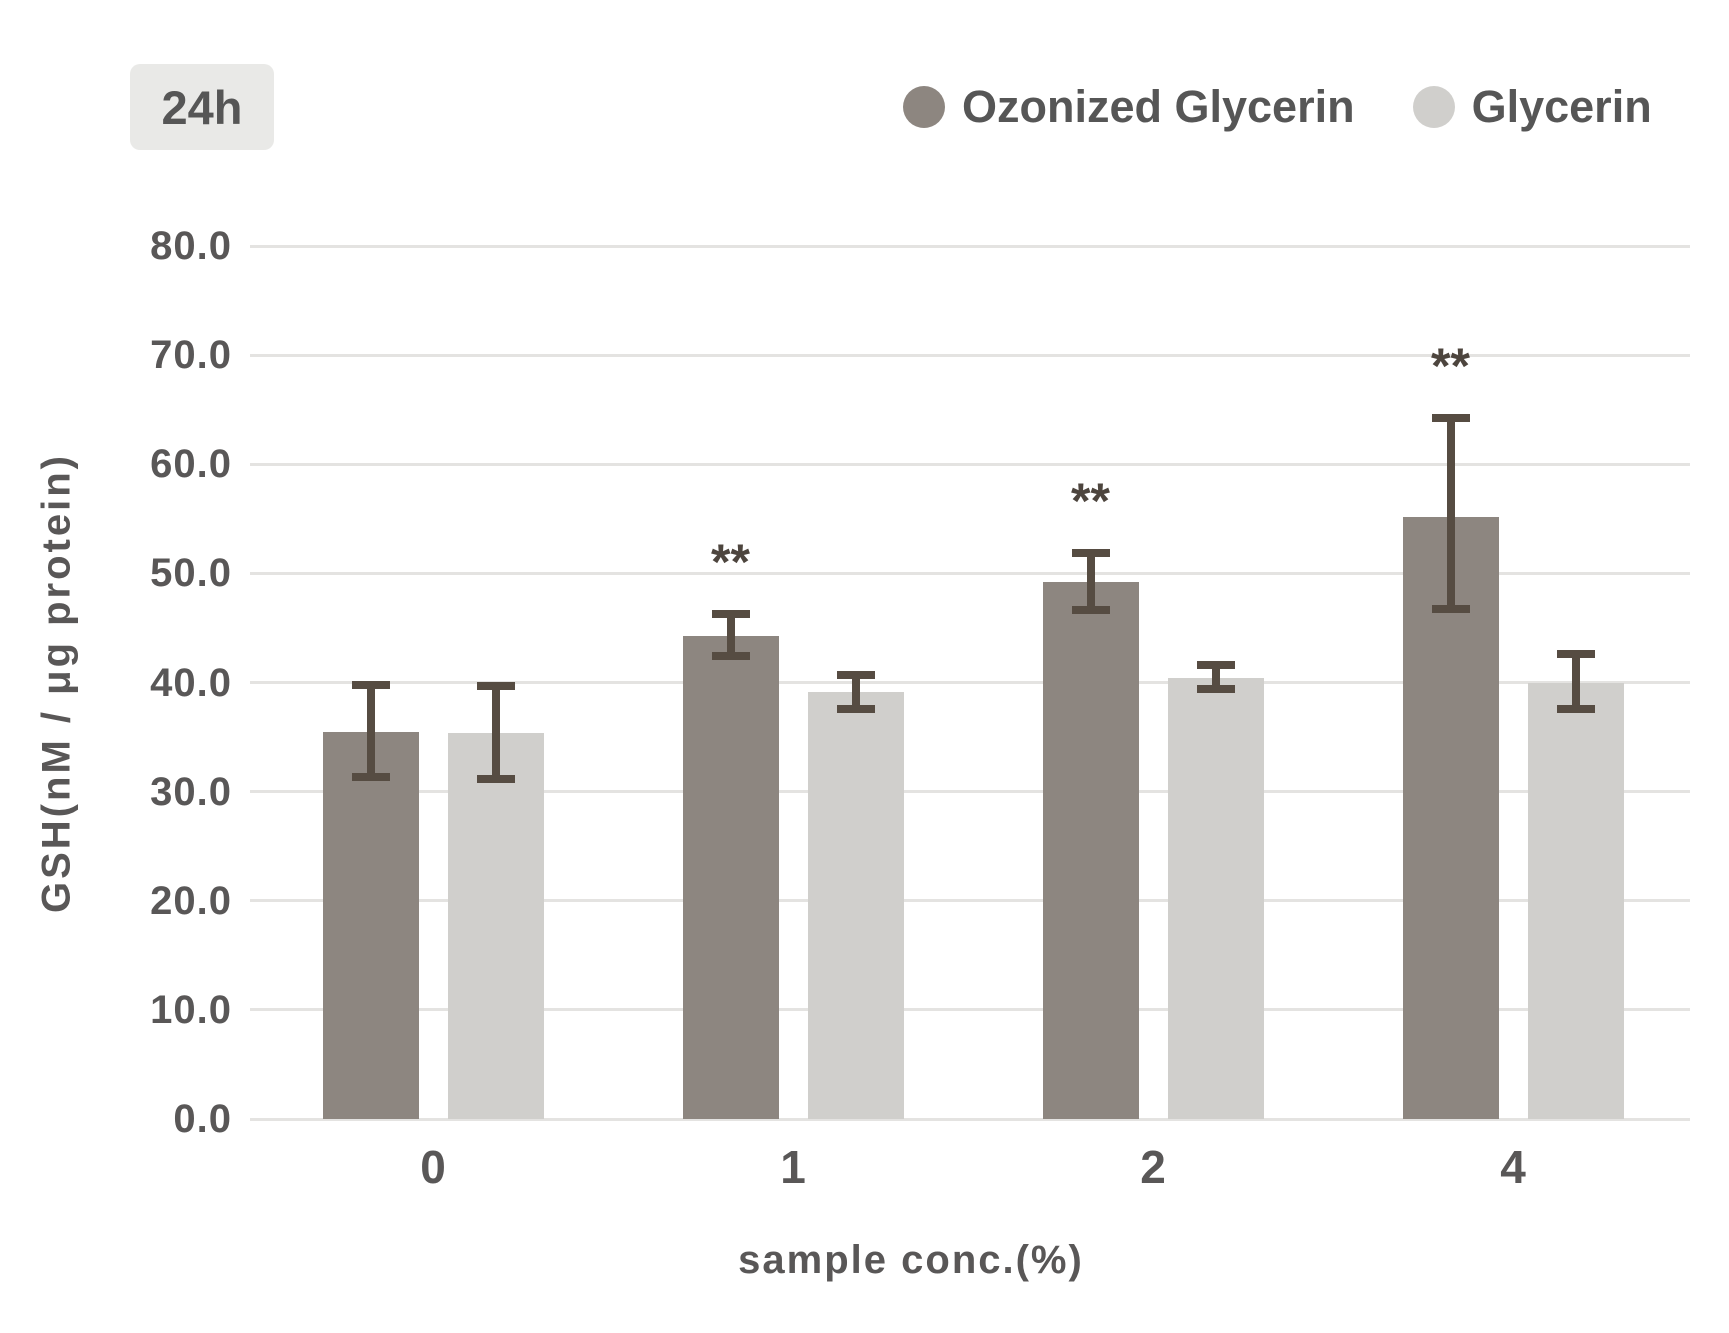 The image size is (1729, 1333). What do you see at coordinates (433, 1167) in the screenshot?
I see `x-tick-label: 0` at bounding box center [433, 1167].